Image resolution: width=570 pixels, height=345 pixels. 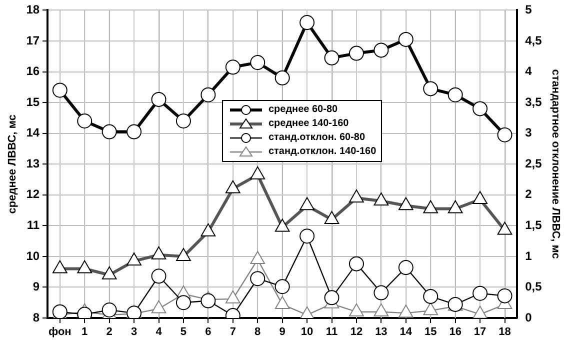 What do you see at coordinates (33, 40) in the screenshot?
I see `y-tick-label: 17` at bounding box center [33, 40].